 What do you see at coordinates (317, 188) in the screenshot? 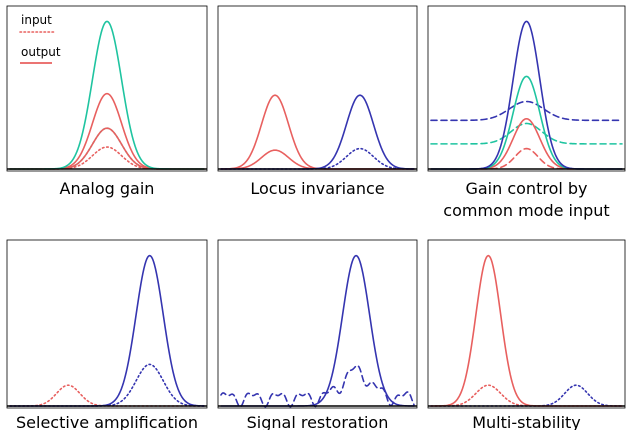
I see `panel-caption: Locus invariance` at bounding box center [317, 188].